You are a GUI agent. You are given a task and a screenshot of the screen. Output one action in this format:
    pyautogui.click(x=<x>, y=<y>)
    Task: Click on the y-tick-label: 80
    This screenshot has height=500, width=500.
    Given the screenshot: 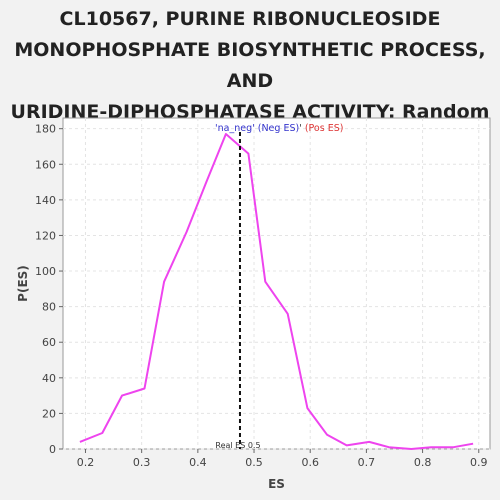 What is the action you would take?
    pyautogui.click(x=49, y=307)
    